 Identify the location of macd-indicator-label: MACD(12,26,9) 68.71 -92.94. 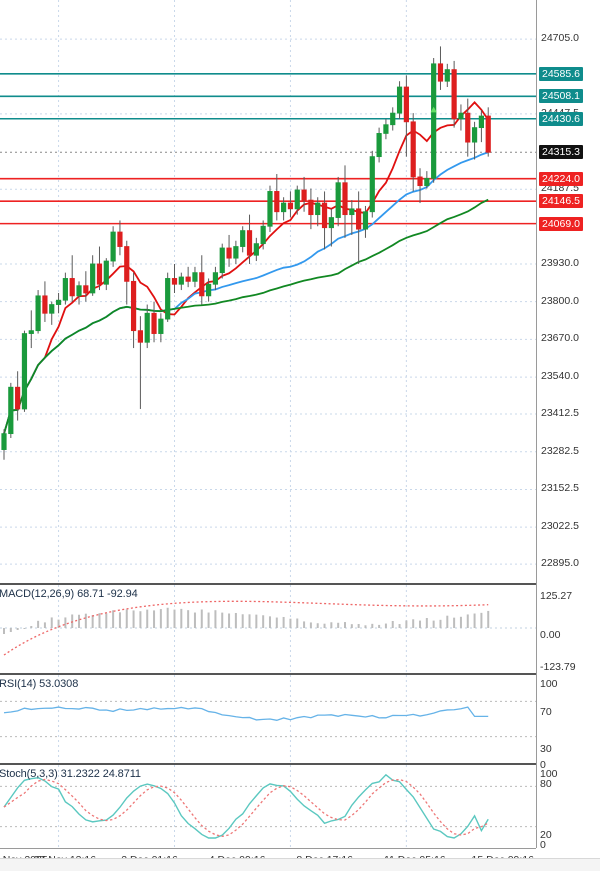
(69, 594).